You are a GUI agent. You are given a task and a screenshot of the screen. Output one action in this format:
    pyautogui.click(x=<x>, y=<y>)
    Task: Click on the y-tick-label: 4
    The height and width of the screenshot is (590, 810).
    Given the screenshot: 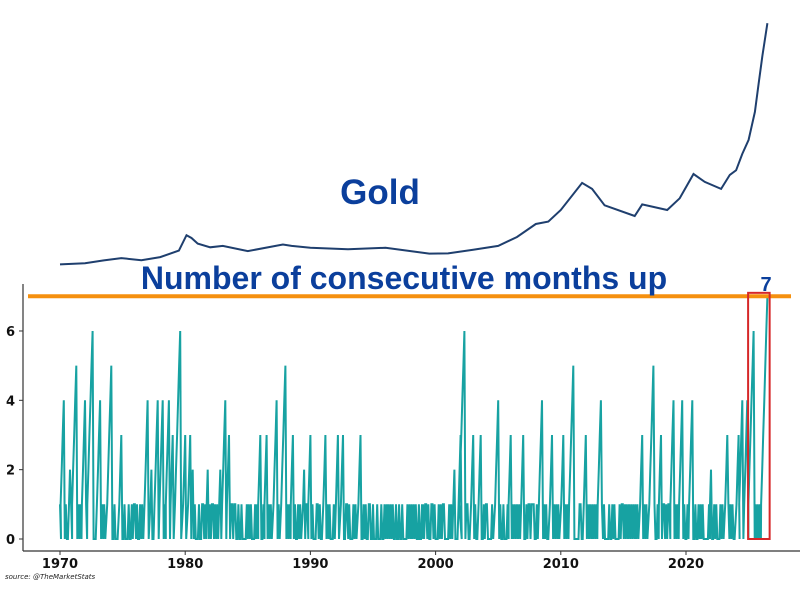 What is the action you would take?
    pyautogui.click(x=10, y=401)
    